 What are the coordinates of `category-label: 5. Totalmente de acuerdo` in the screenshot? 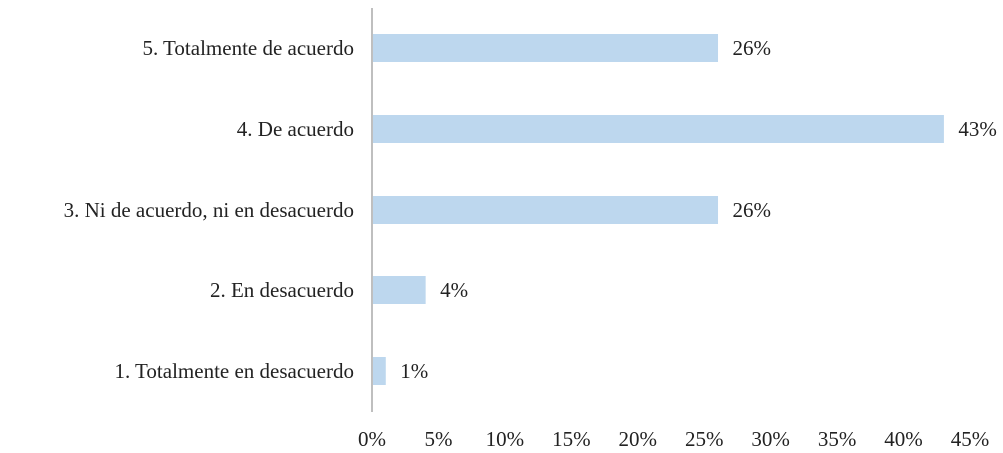 It's located at (248, 48).